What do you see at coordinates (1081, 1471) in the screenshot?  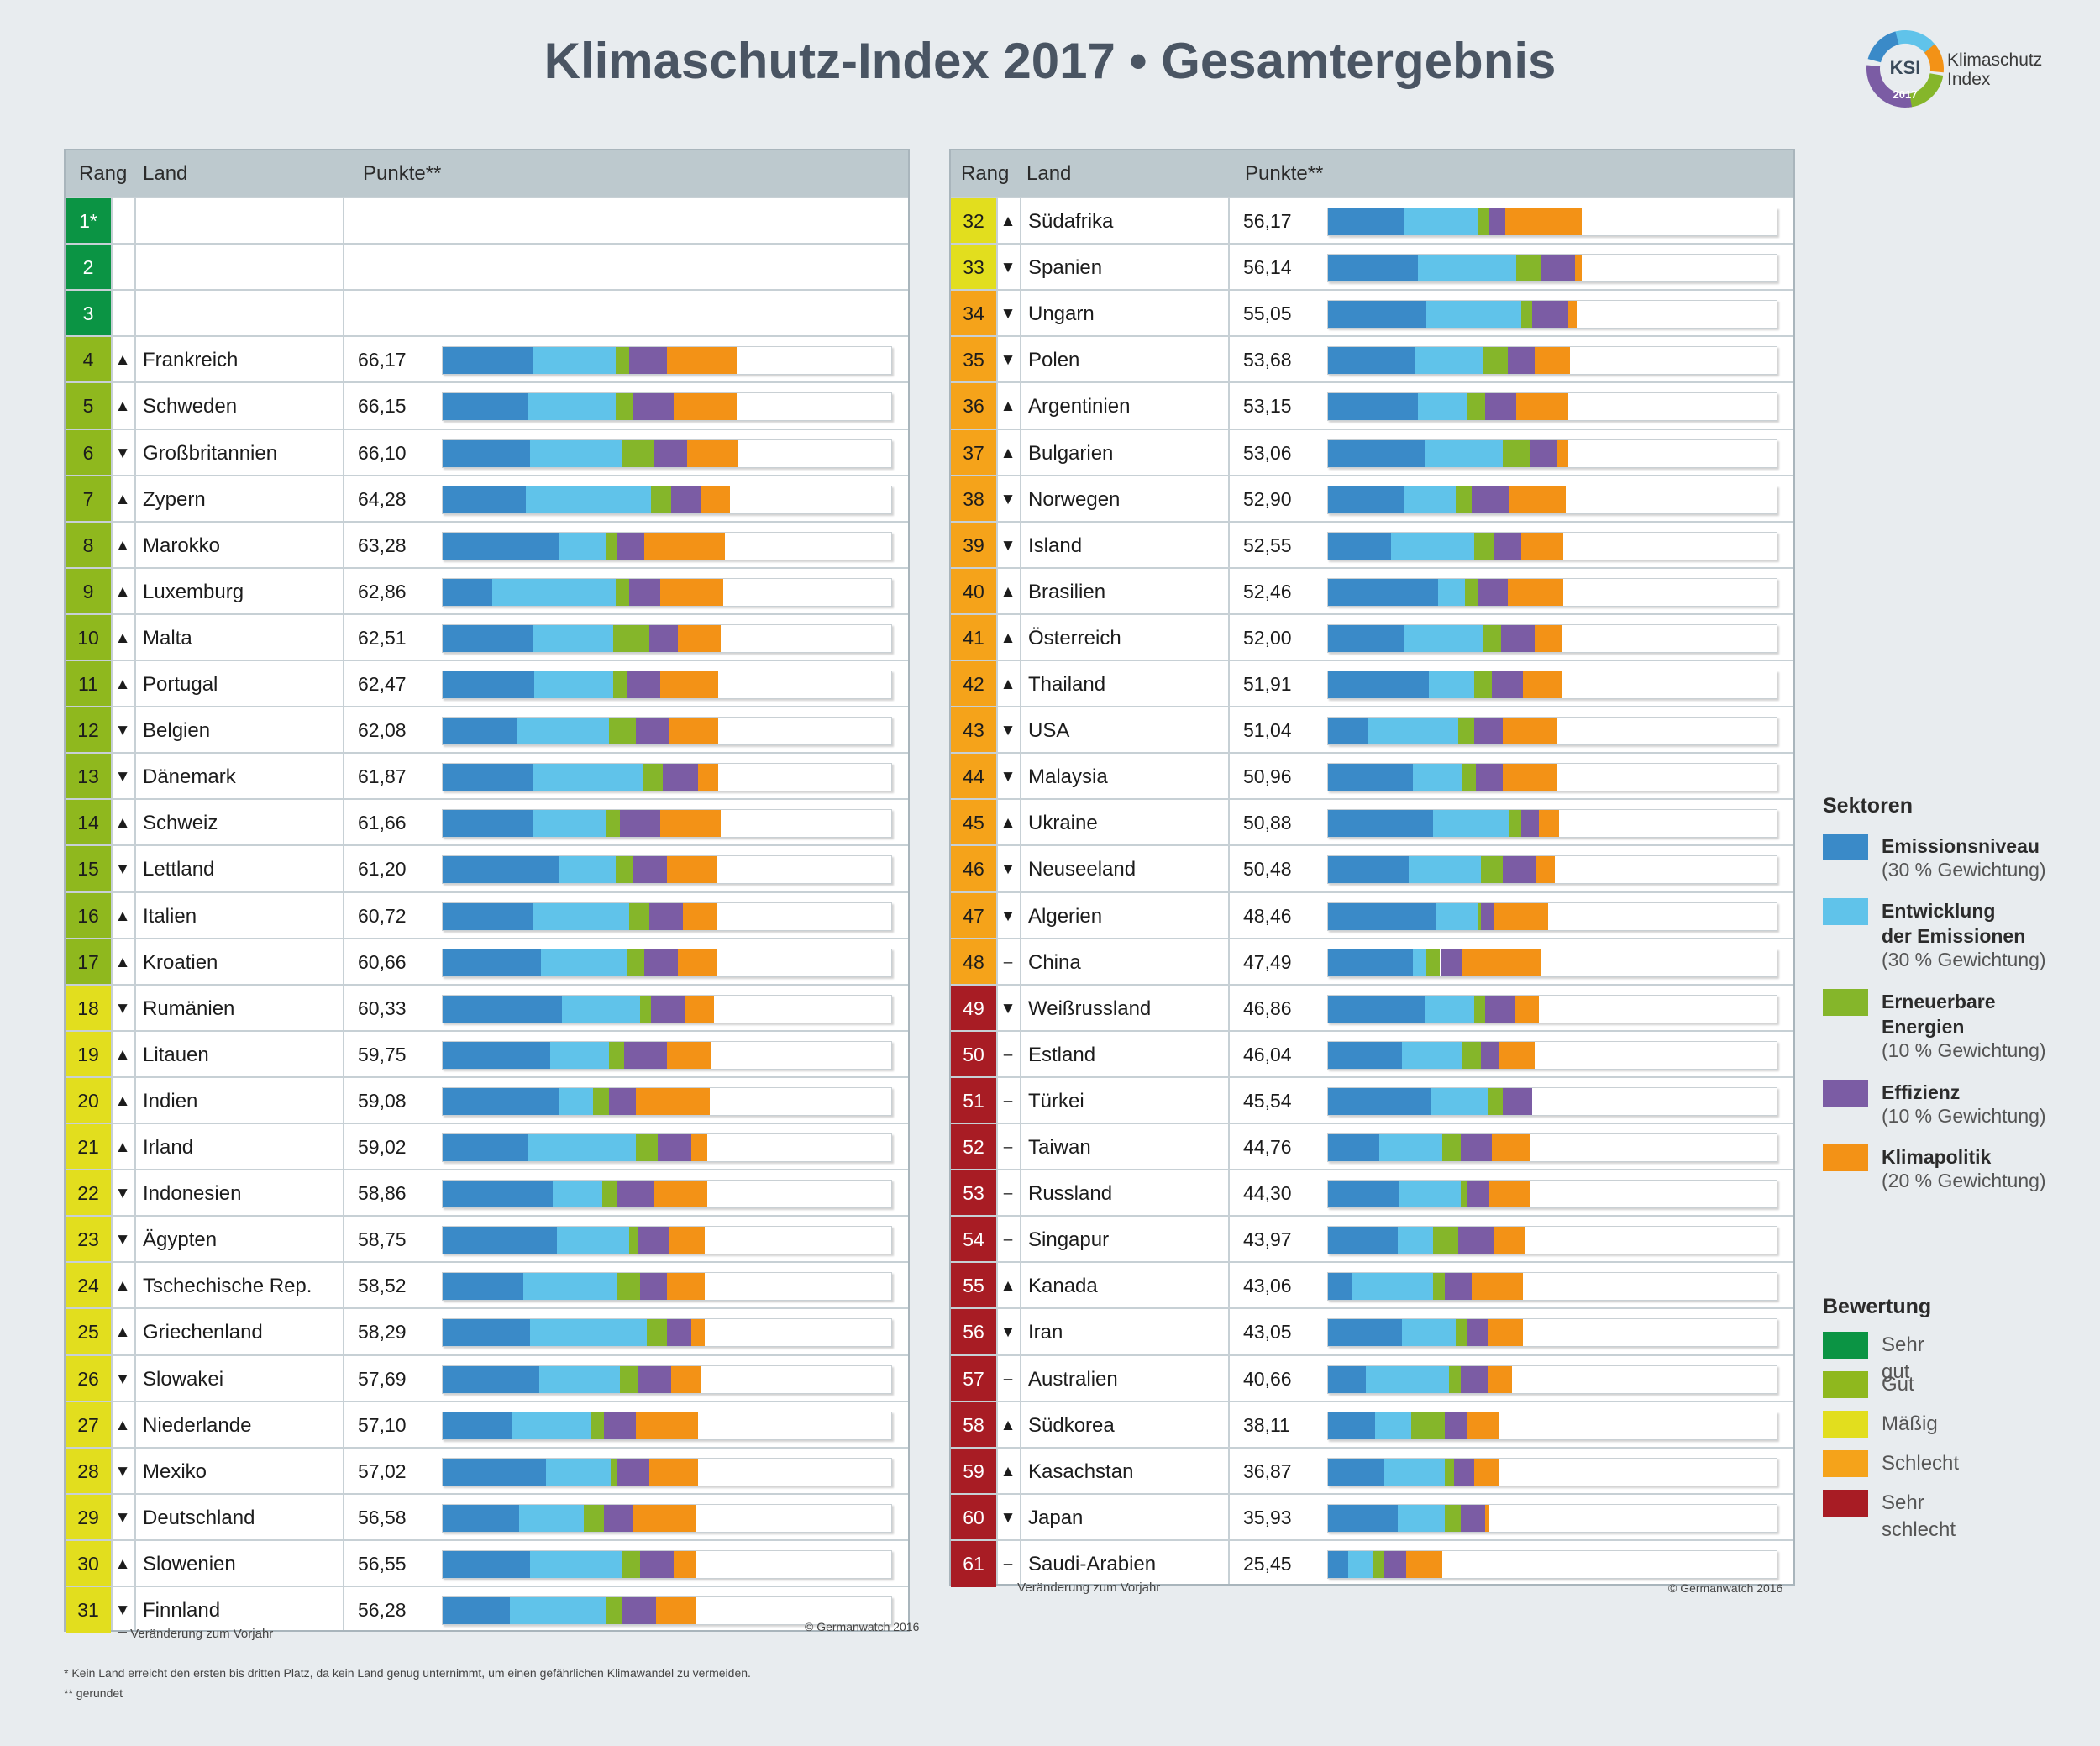 I see `country-label: Kasachstan` at bounding box center [1081, 1471].